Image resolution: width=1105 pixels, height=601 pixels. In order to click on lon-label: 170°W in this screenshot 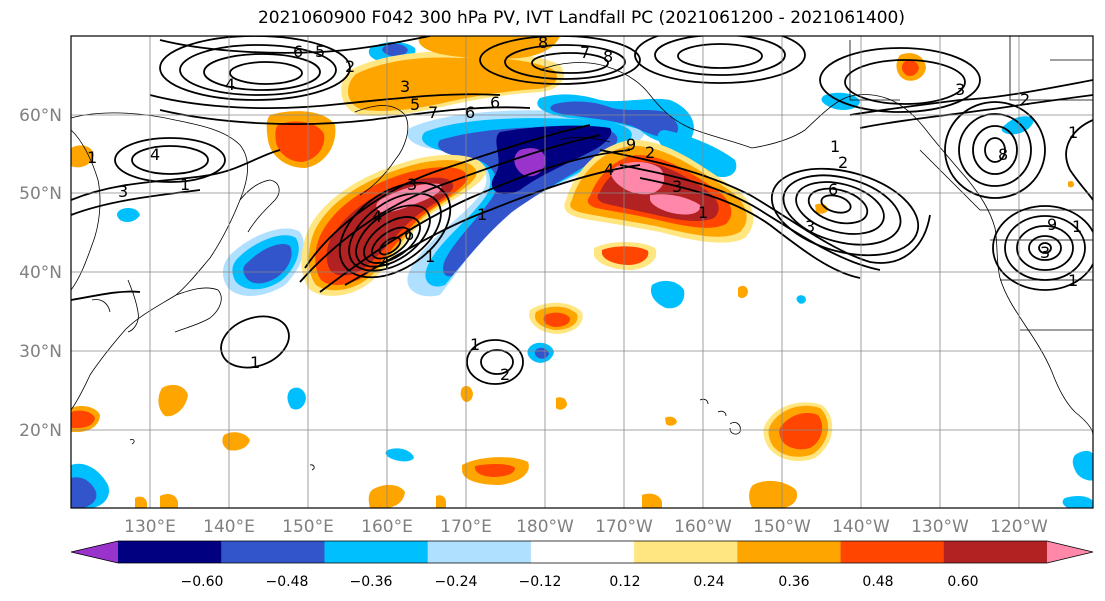, I will do `click(624, 527)`.